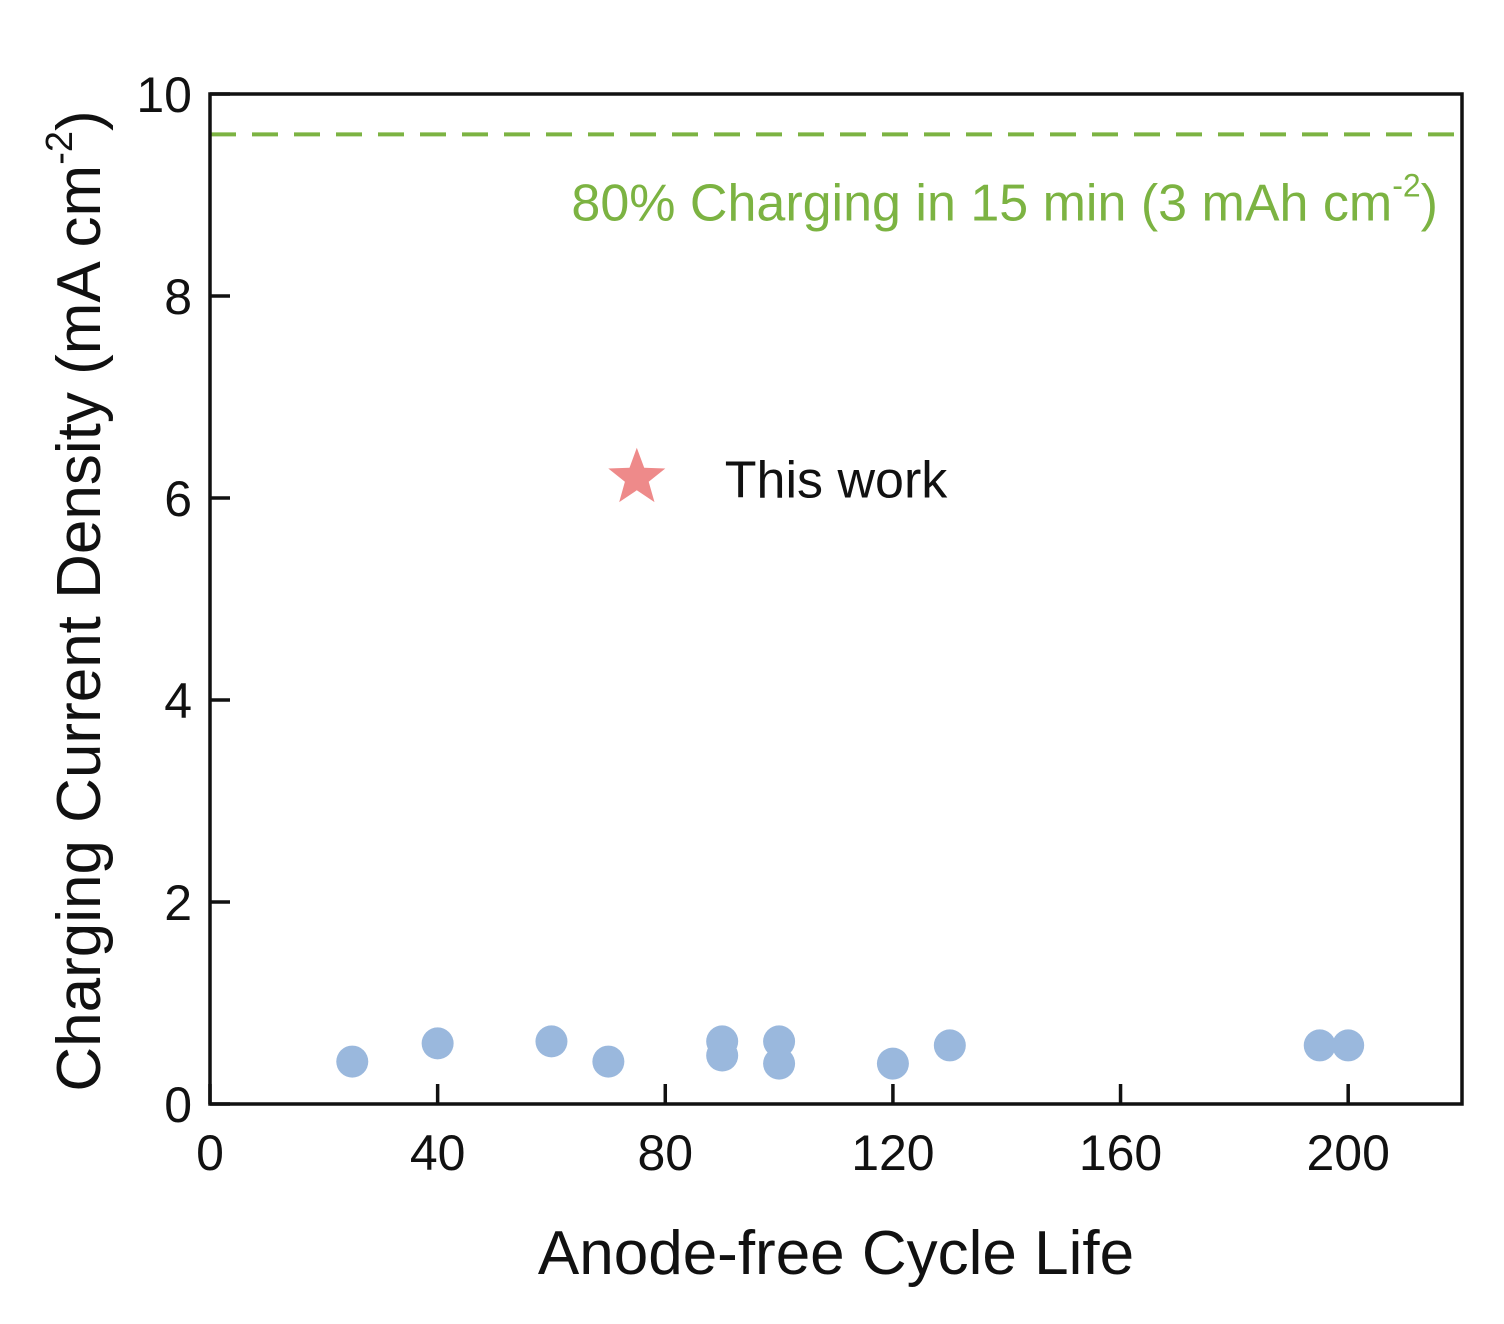 Image resolution: width=1504 pixels, height=1324 pixels. Describe the element at coordinates (836, 1253) in the screenshot. I see `x-axis-label: Anode-free Cycle Life` at that location.